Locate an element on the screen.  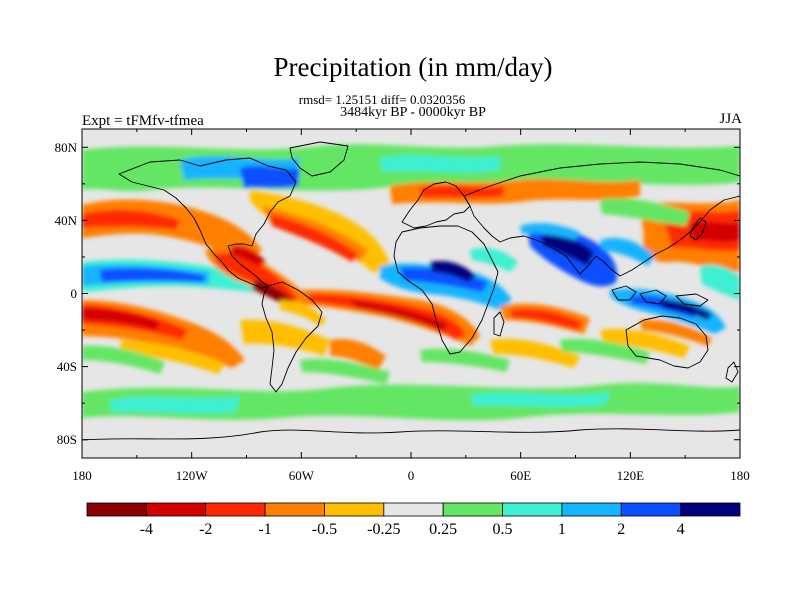
colorbar-label: 1 is located at coordinates (562, 529).